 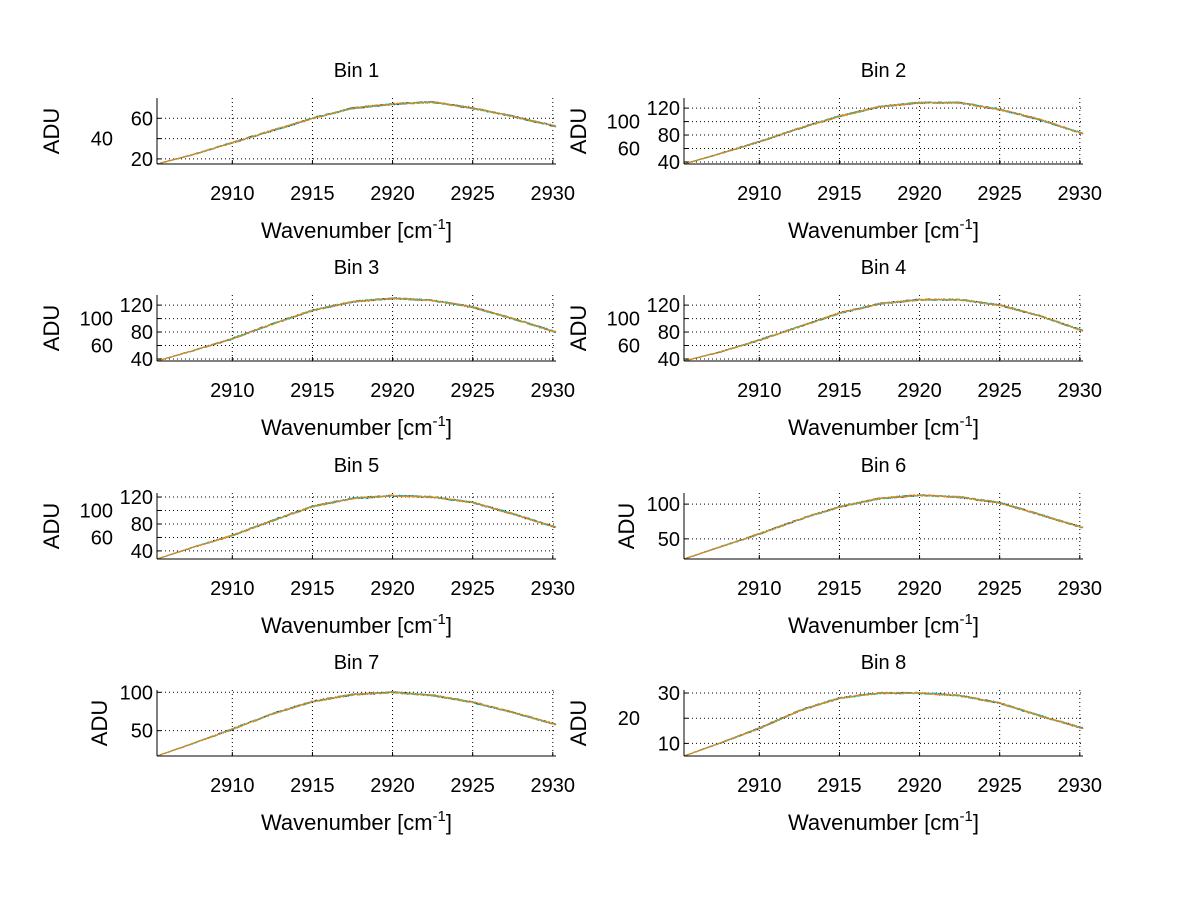 What do you see at coordinates (357, 466) in the screenshot?
I see `subplot-title: Bin 5` at bounding box center [357, 466].